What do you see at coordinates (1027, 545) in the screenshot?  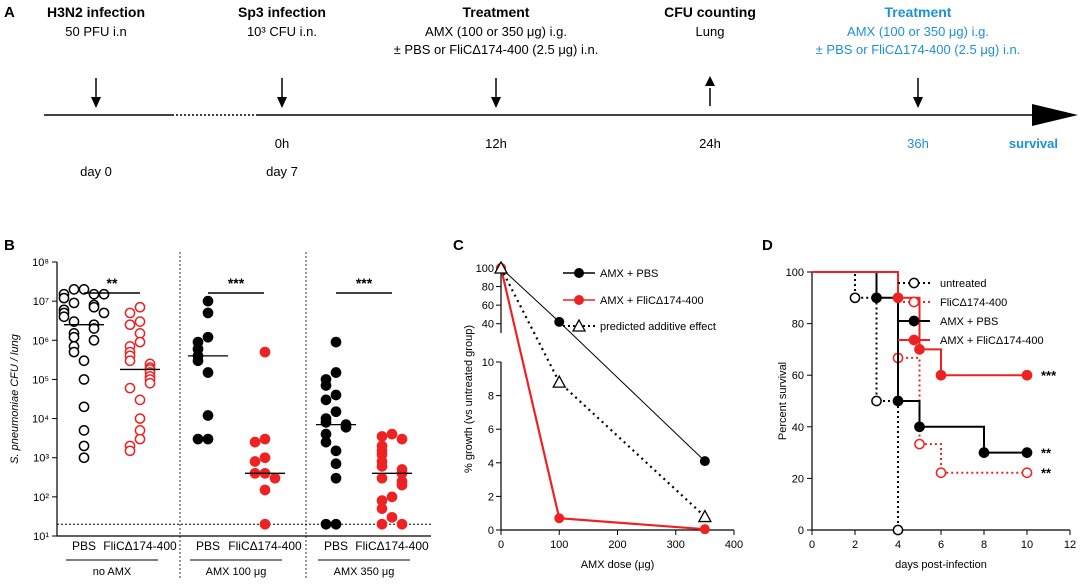 I see `x-tick-label: 10` at bounding box center [1027, 545].